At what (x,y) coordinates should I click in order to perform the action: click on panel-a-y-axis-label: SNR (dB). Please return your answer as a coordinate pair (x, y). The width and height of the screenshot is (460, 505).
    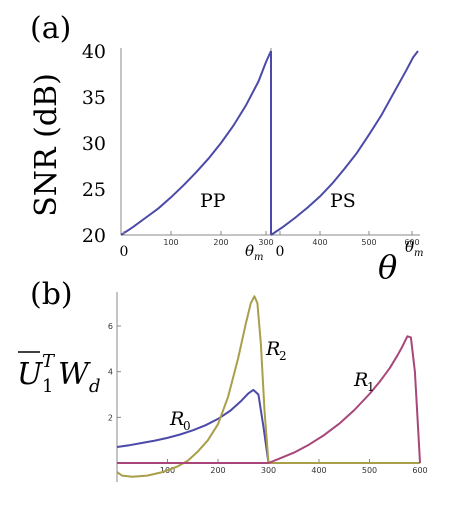
    Looking at the image, I should click on (46, 145).